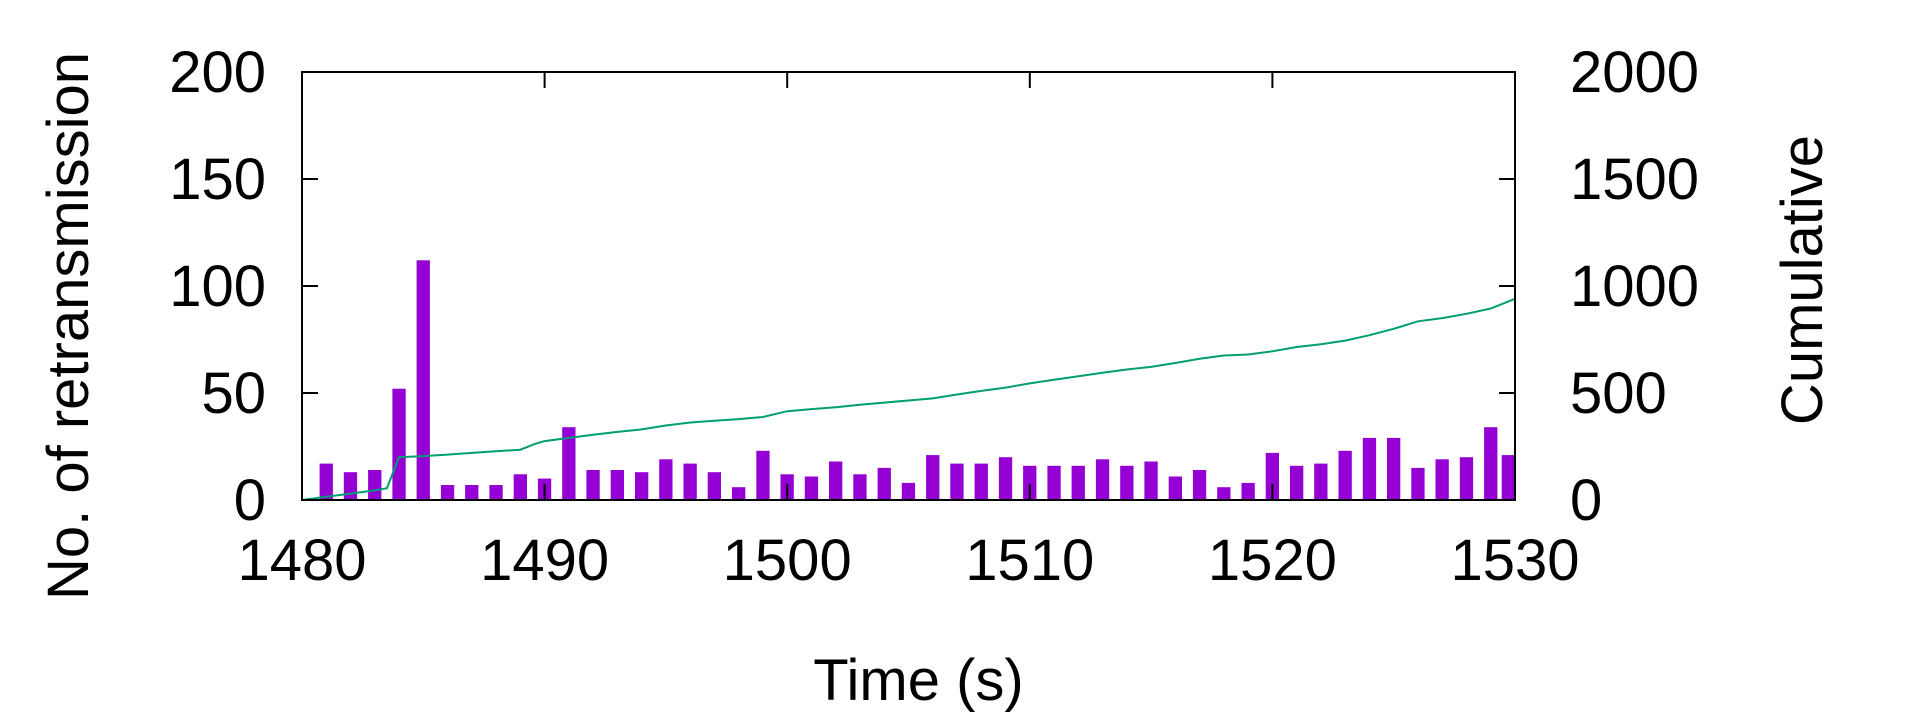 This screenshot has width=1920, height=720. What do you see at coordinates (217, 286) in the screenshot?
I see `y-tick-label: 100` at bounding box center [217, 286].